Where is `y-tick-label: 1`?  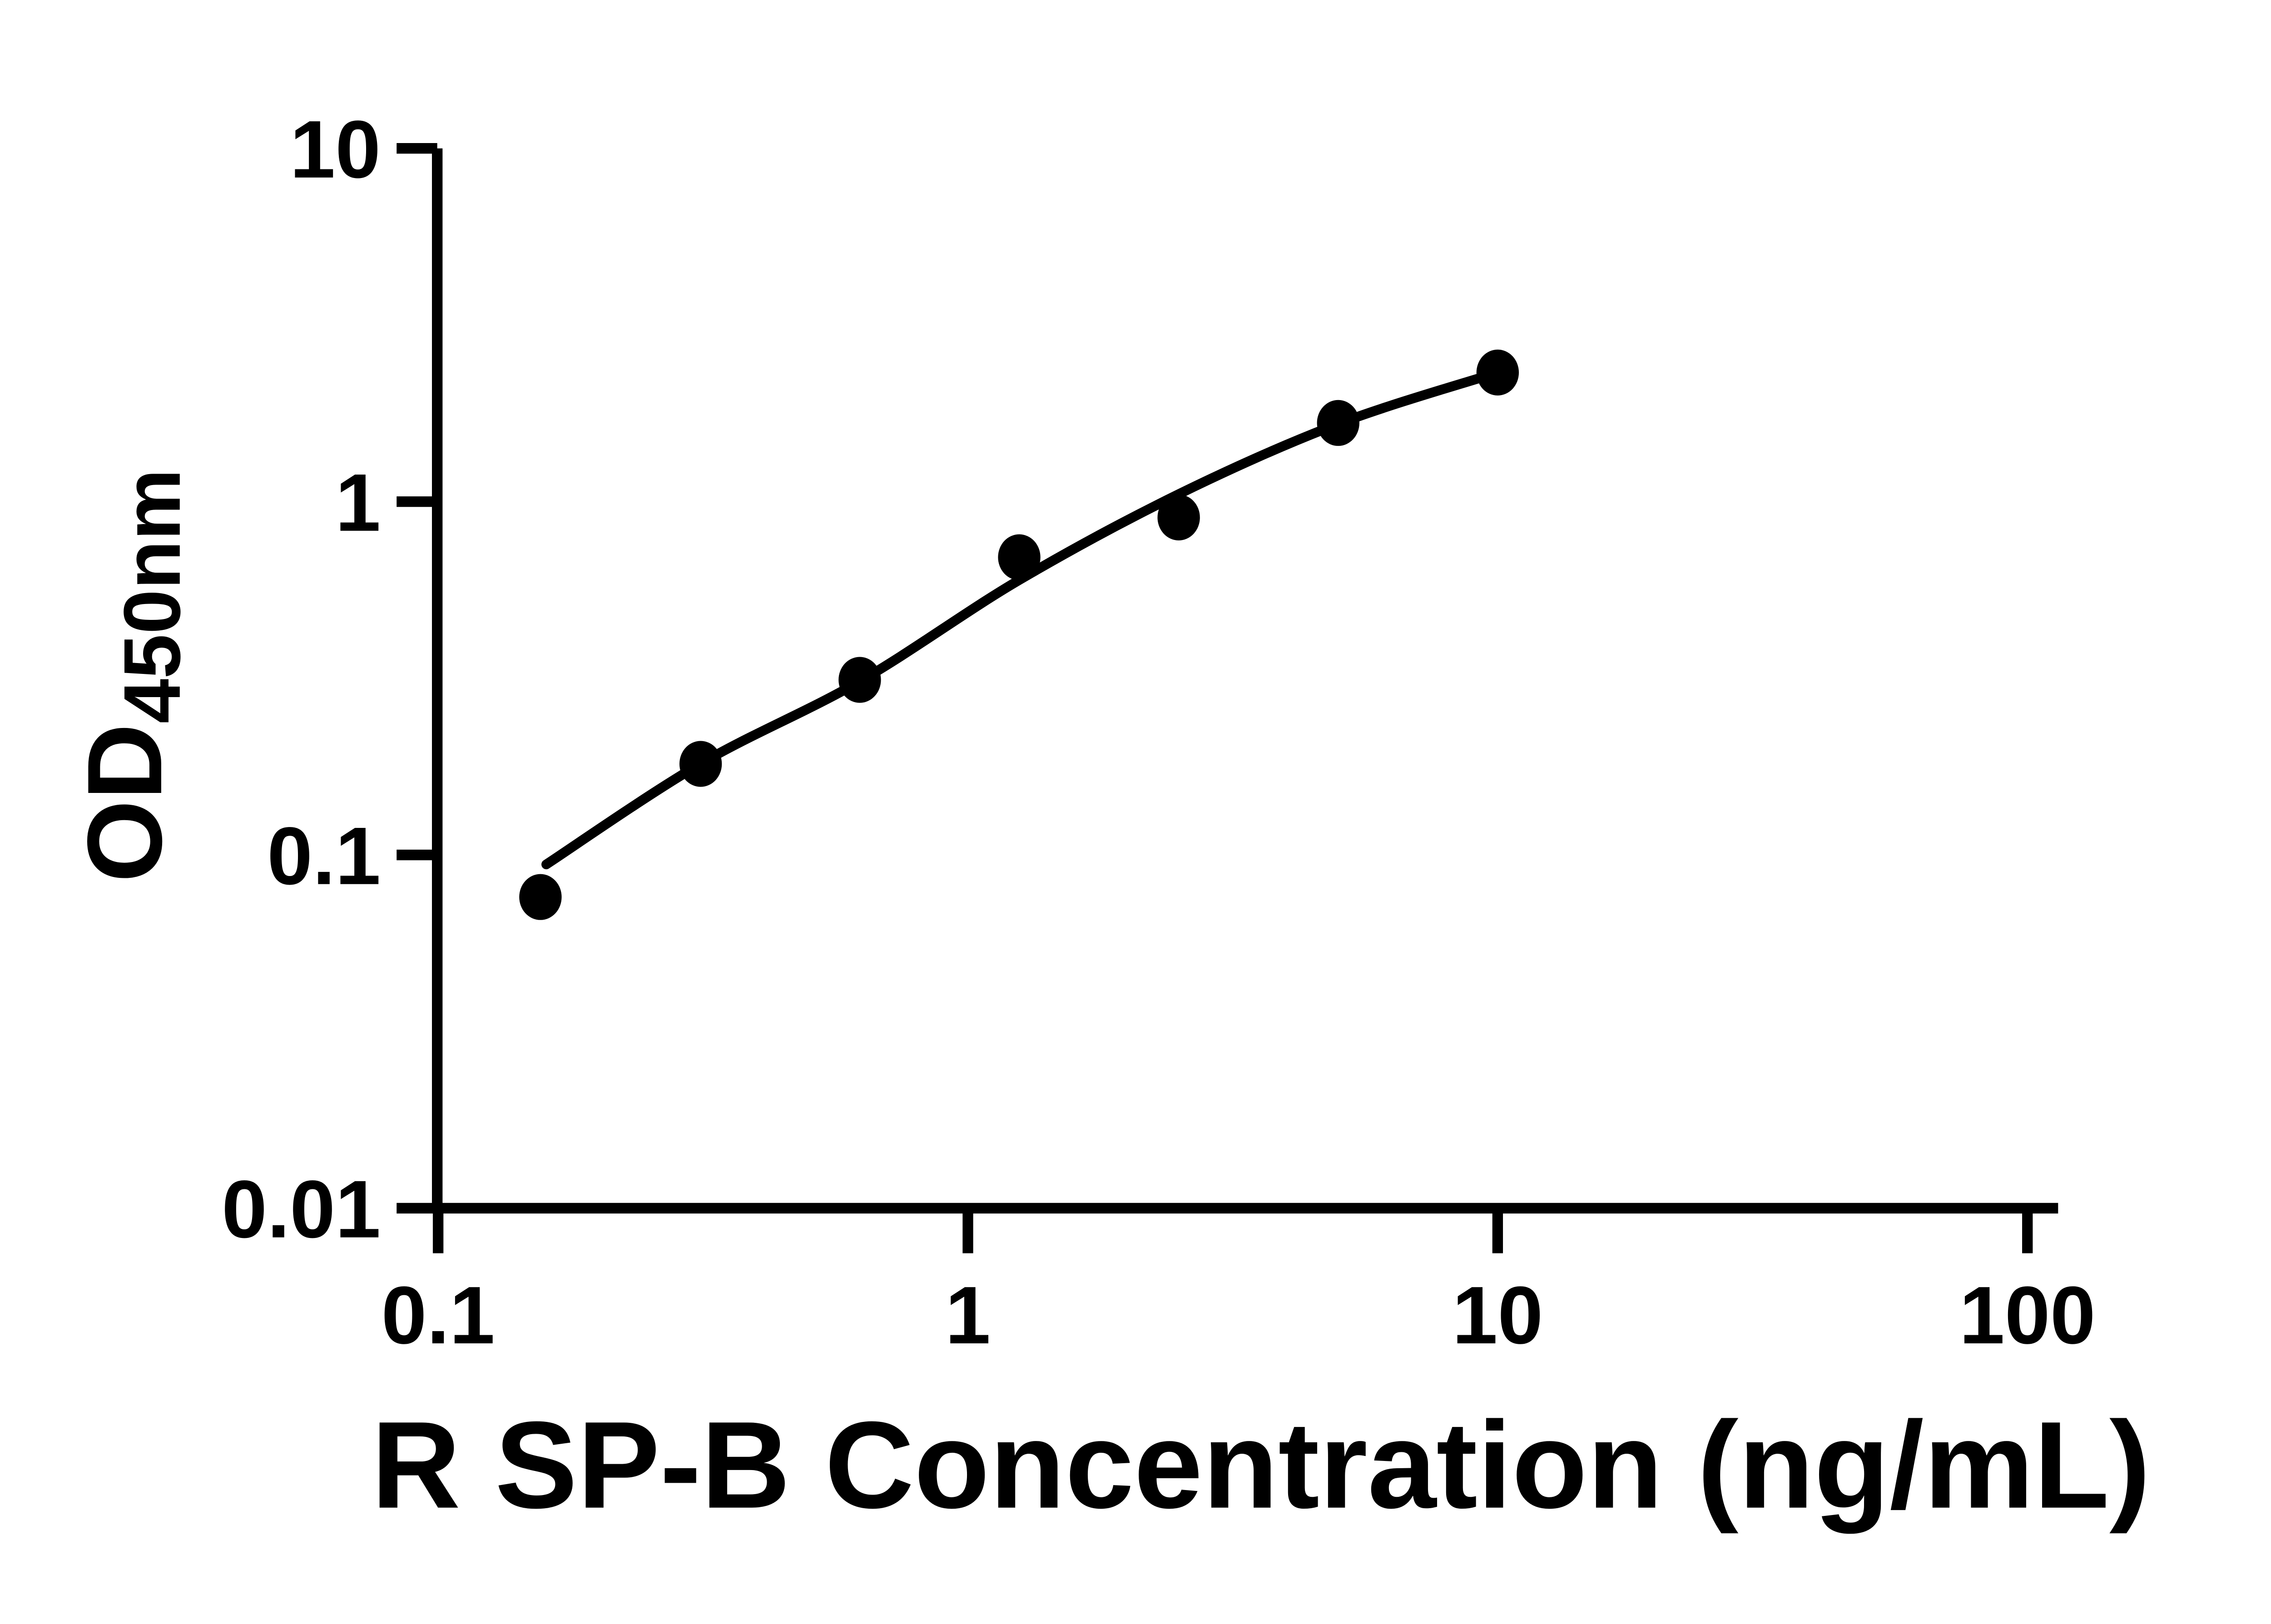
y-tick-label: 1 is located at coordinates (358, 503).